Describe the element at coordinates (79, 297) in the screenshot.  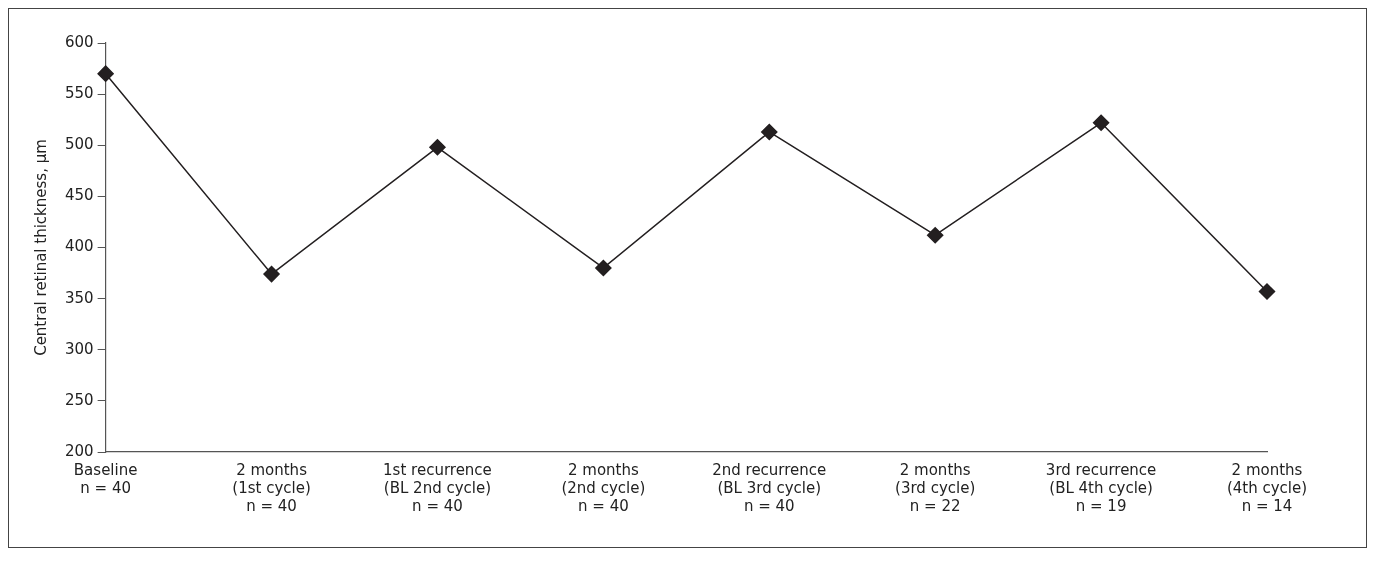
I see `y-tick-label: 350` at that location.